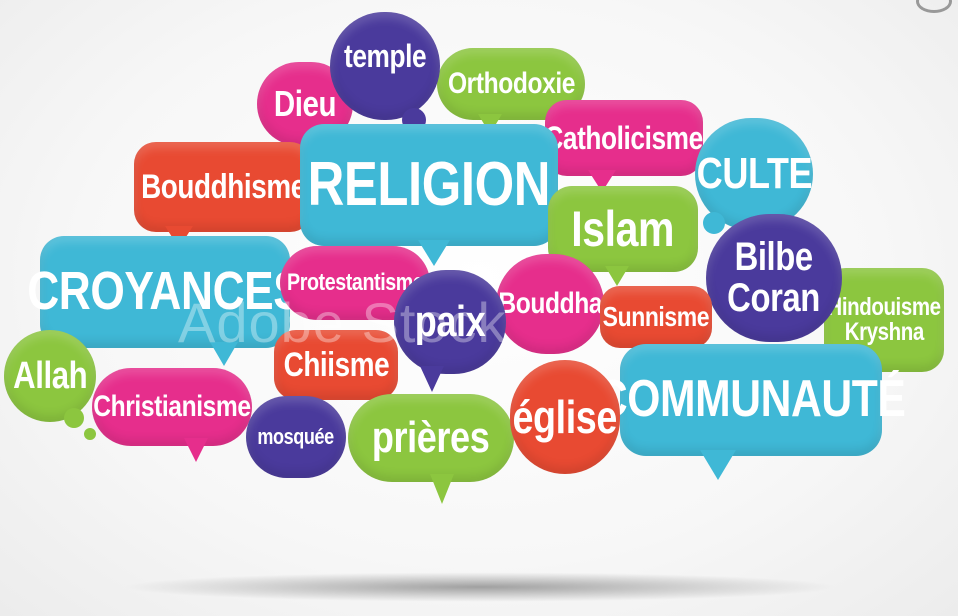 The image size is (958, 616). I want to click on bubble-paix: paix, so click(450, 322).